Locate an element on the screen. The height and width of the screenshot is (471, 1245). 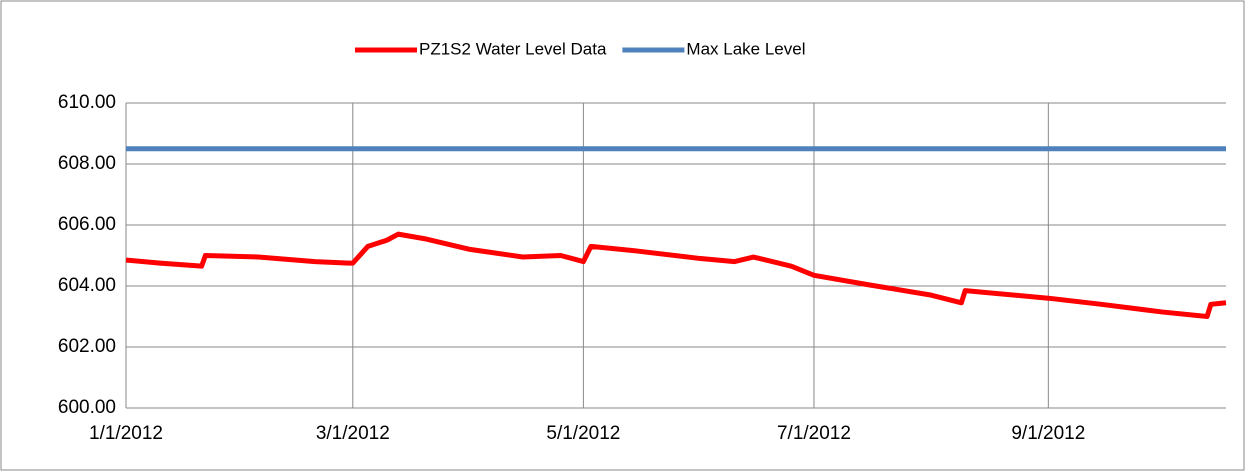
legend-label: Max Lake Level is located at coordinates (745, 48).